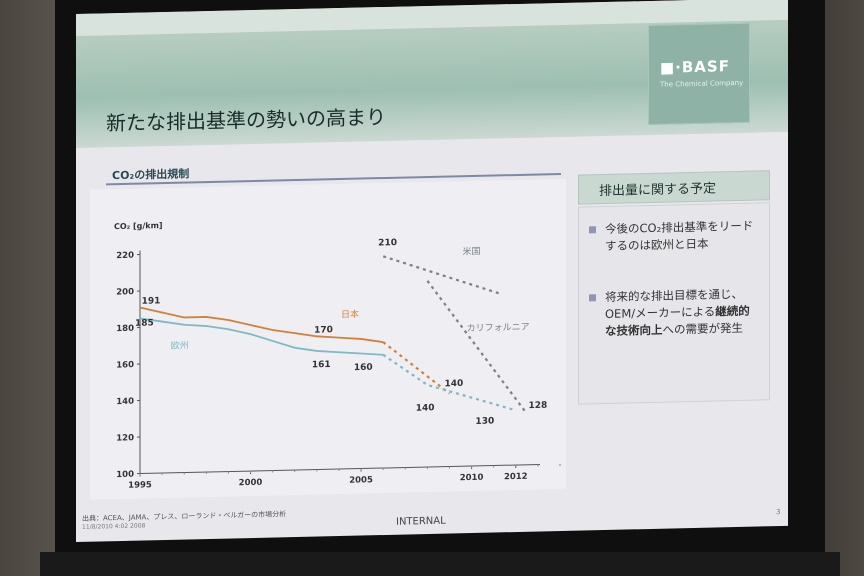 This screenshot has width=864, height=576. Describe the element at coordinates (151, 301) in the screenshot. I see `data-label: 191` at that location.